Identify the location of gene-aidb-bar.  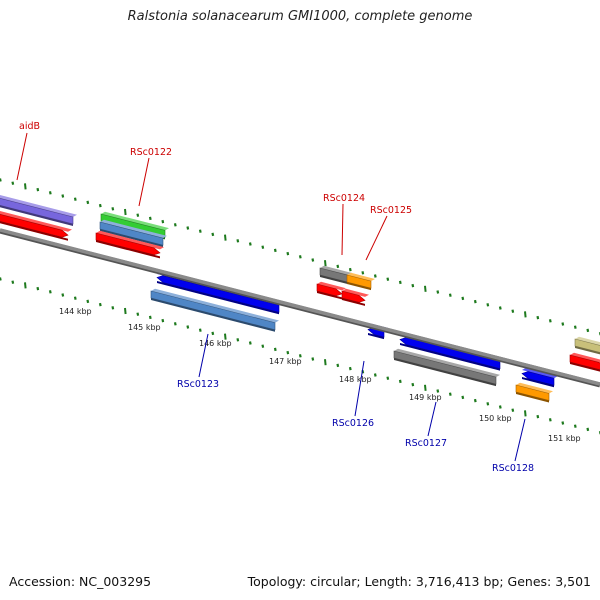
(38, 210).